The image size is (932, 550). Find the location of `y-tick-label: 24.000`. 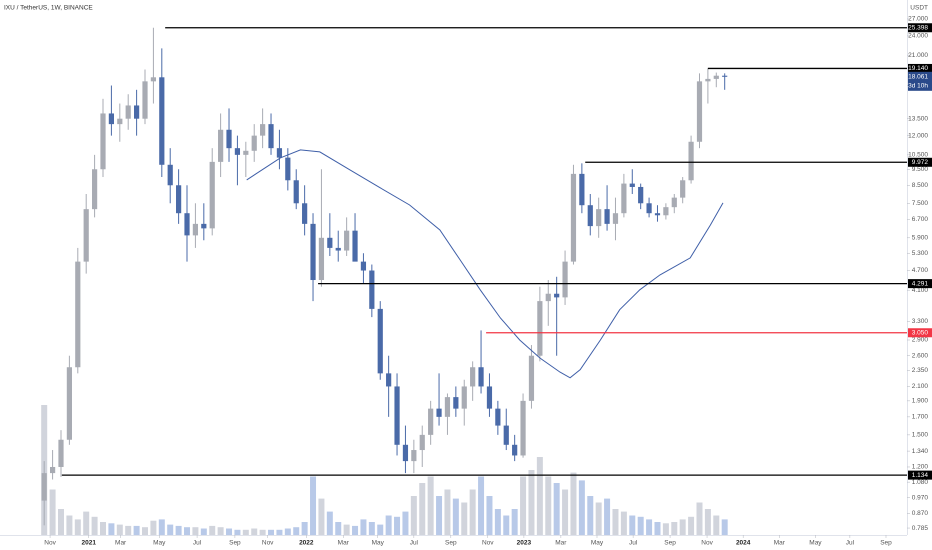

y-tick-label: 24.000 is located at coordinates (918, 36).